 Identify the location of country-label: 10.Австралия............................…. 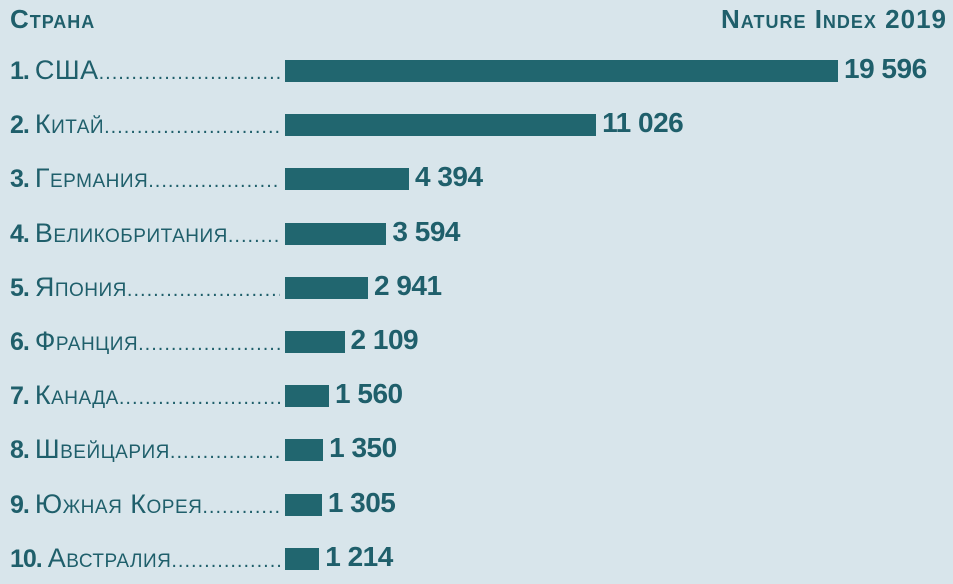
(145, 560).